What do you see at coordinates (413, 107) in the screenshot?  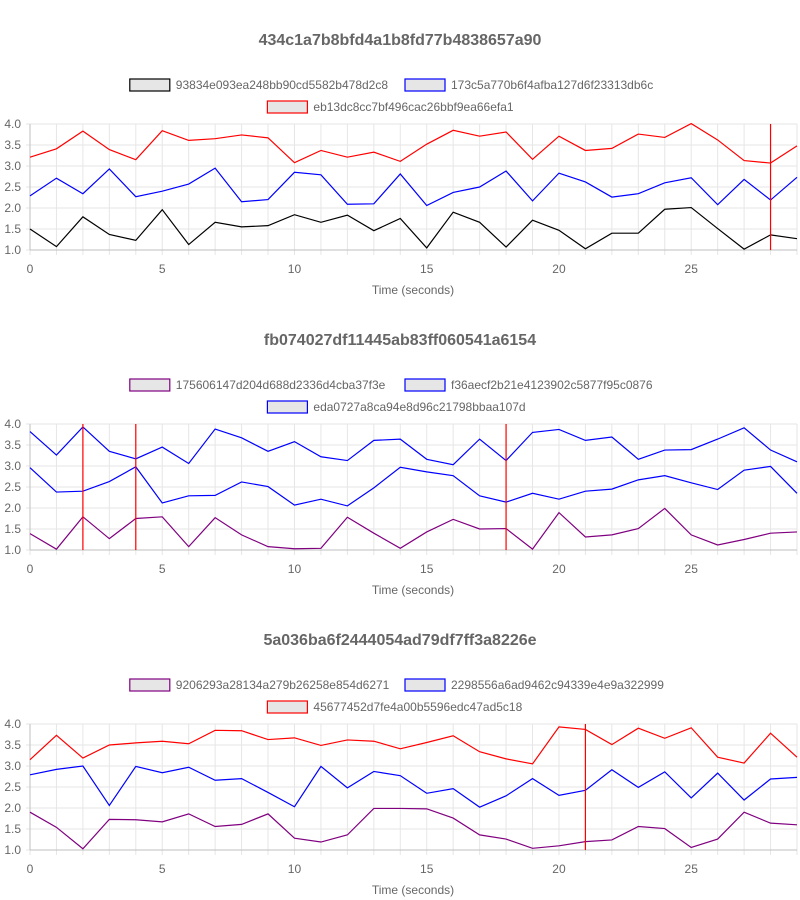 I see `legend-label: eb13dc8cc7bf496cac26bbf9ea66efa1` at bounding box center [413, 107].